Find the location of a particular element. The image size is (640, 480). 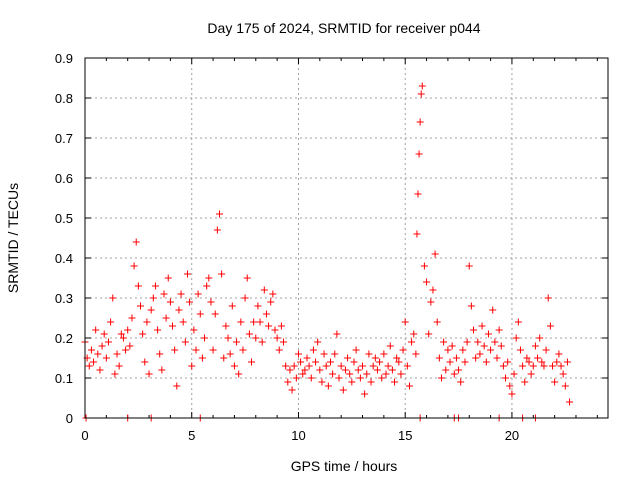

y-tick-label: 0.9 is located at coordinates (64, 58).